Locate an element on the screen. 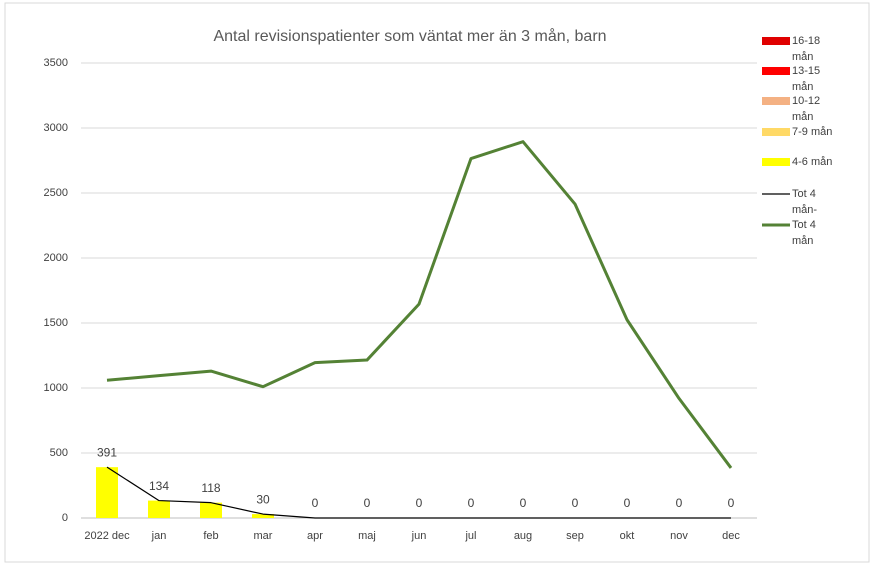 This screenshot has height=566, width=879. legend-item: 16-18 mån is located at coordinates (806, 49).